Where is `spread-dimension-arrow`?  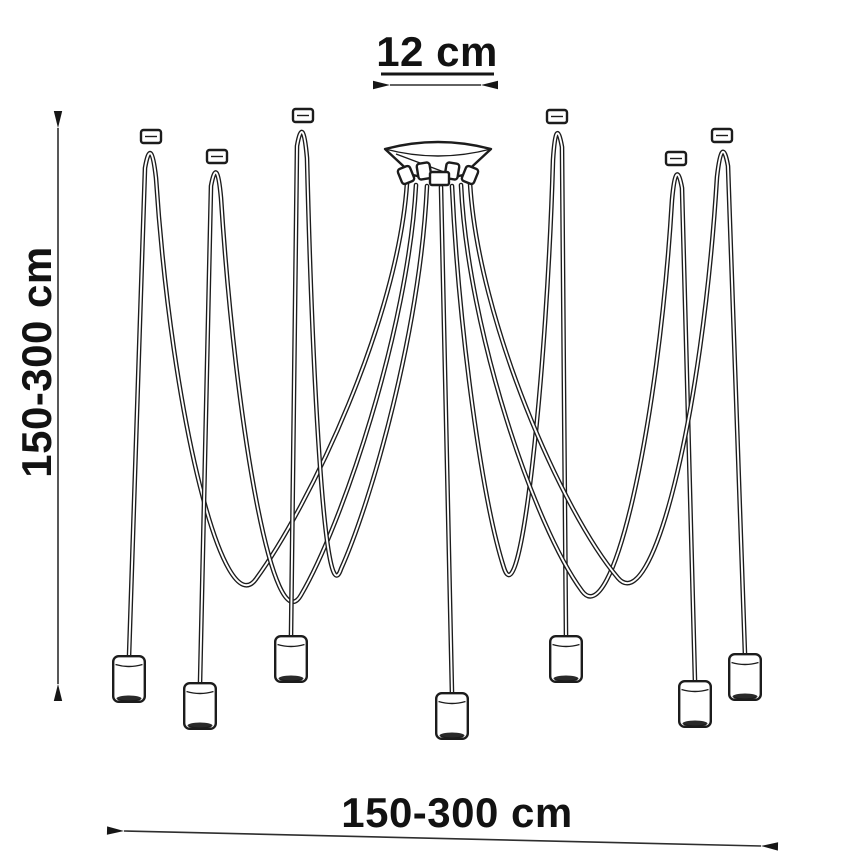
spread-dimension-arrow is located at coordinates (442, 838).